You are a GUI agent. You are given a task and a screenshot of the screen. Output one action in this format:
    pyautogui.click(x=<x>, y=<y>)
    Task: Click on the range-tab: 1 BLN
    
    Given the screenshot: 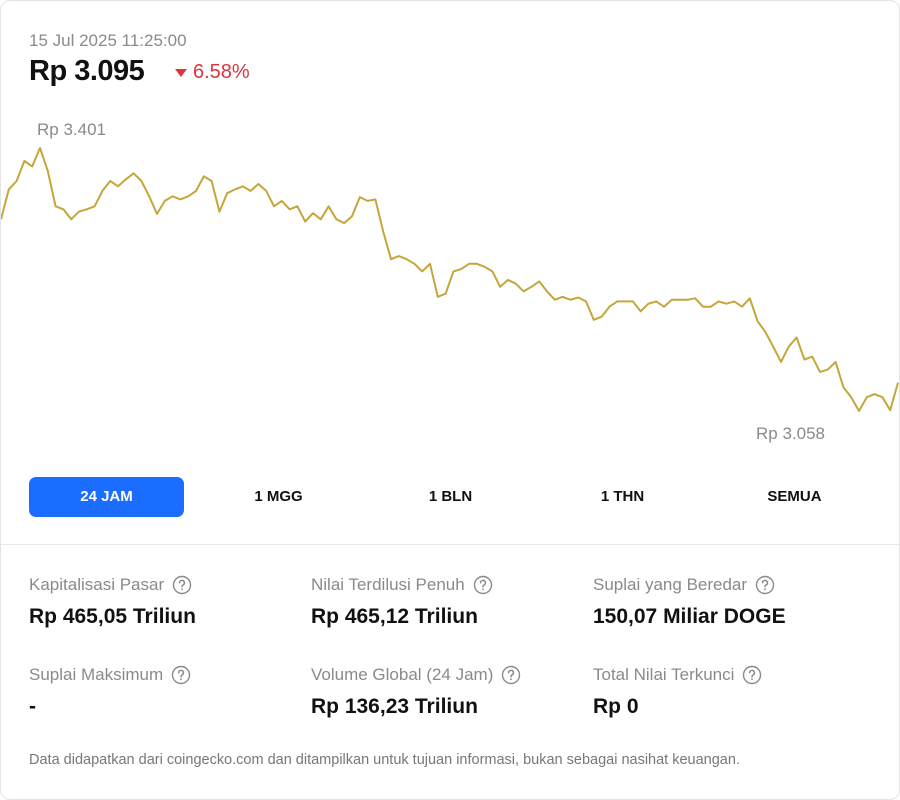 What is the action you would take?
    pyautogui.click(x=450, y=496)
    